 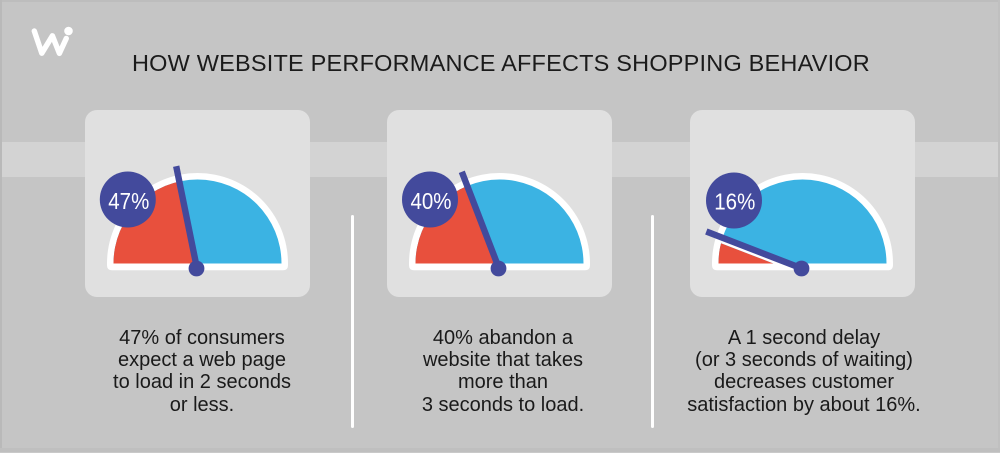 What do you see at coordinates (734, 202) in the screenshot?
I see `svg-text: 16%` at bounding box center [734, 202].